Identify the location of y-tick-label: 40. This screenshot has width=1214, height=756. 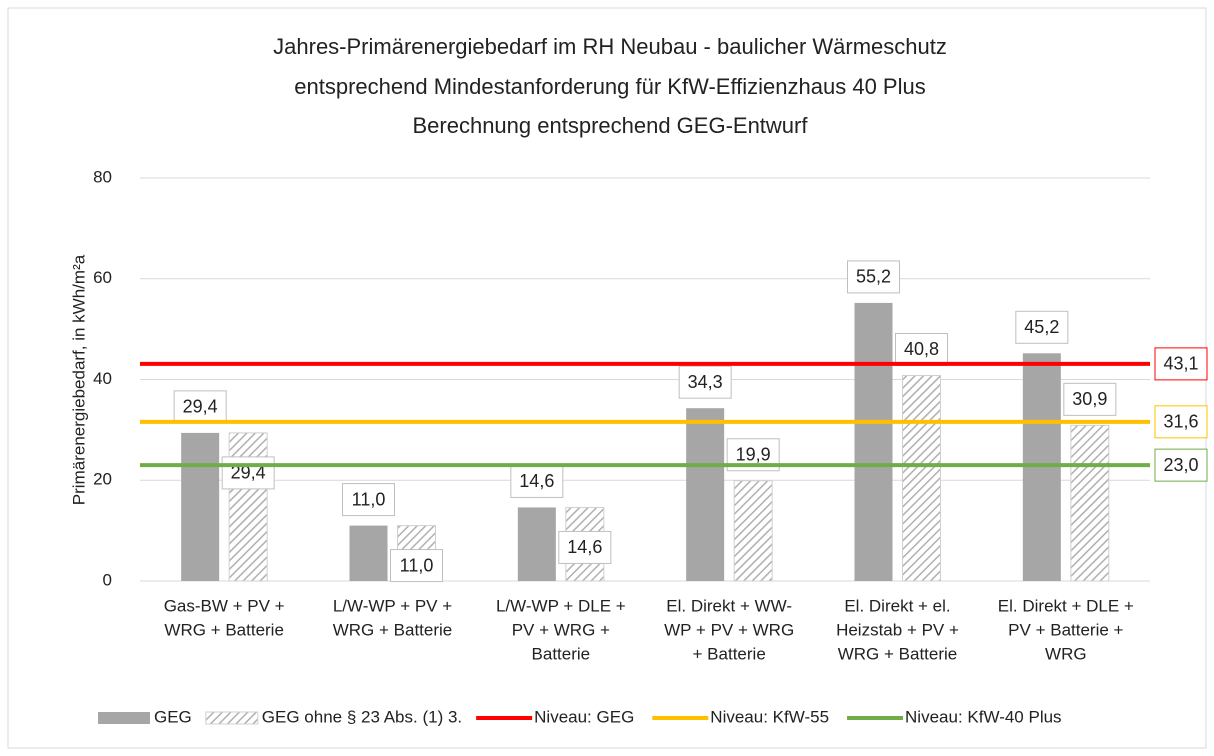
(102, 378).